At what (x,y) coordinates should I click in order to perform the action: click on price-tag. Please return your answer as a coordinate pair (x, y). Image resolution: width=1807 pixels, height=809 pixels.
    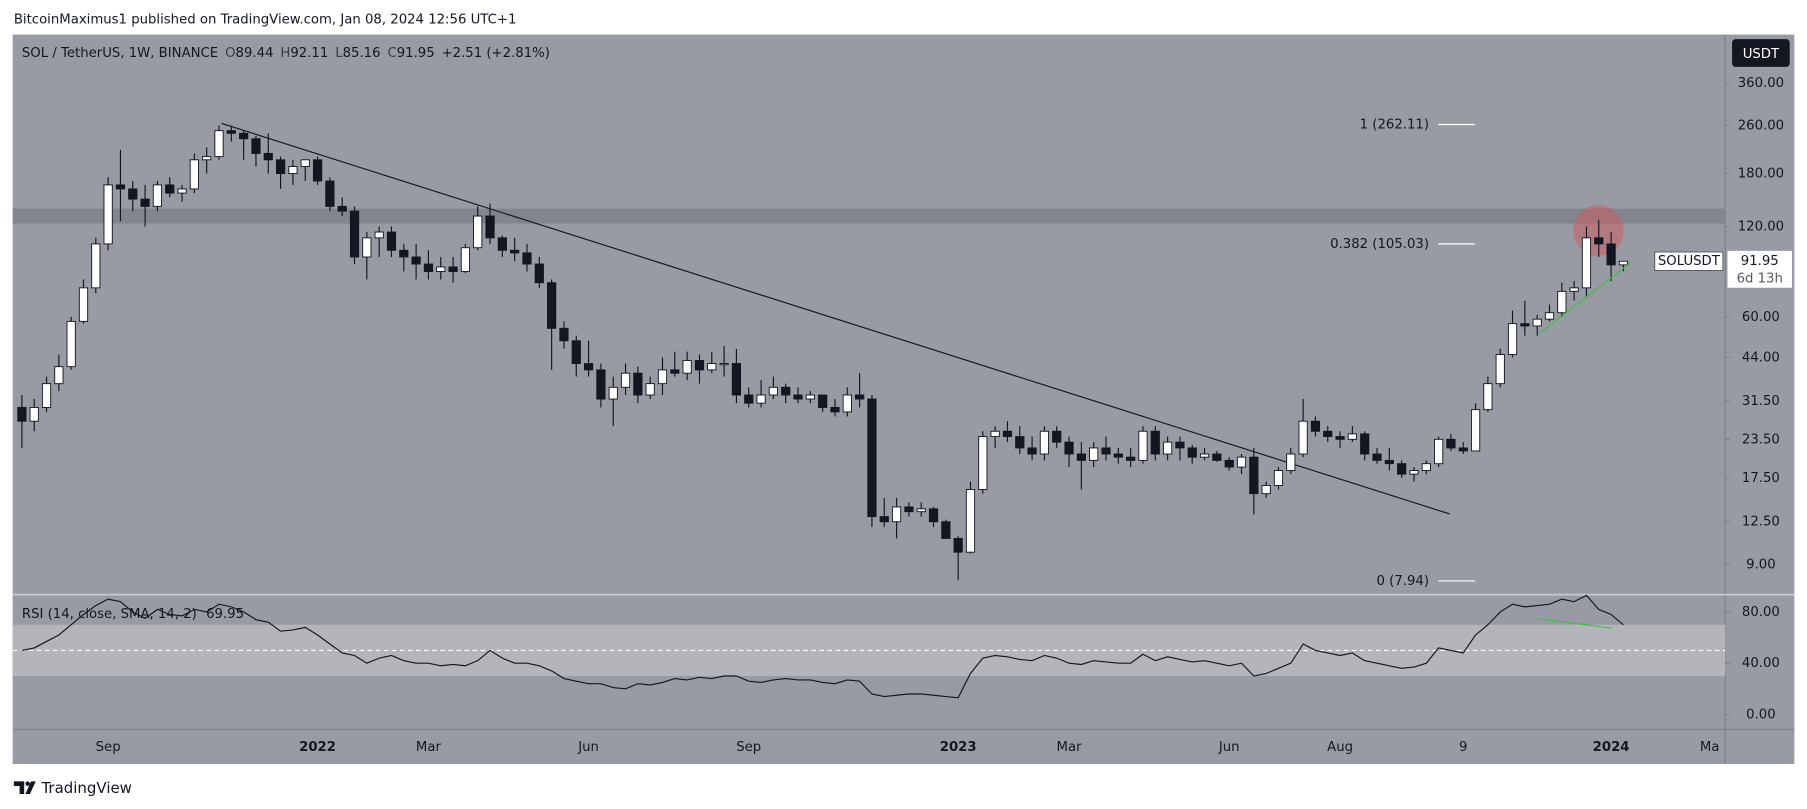
    Looking at the image, I should click on (1760, 269).